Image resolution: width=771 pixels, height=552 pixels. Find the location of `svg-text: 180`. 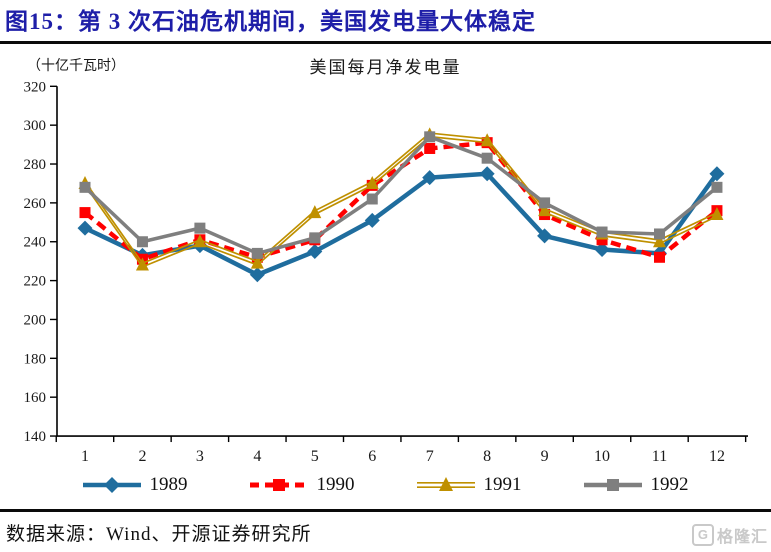

svg-text: 180 is located at coordinates (35, 359).